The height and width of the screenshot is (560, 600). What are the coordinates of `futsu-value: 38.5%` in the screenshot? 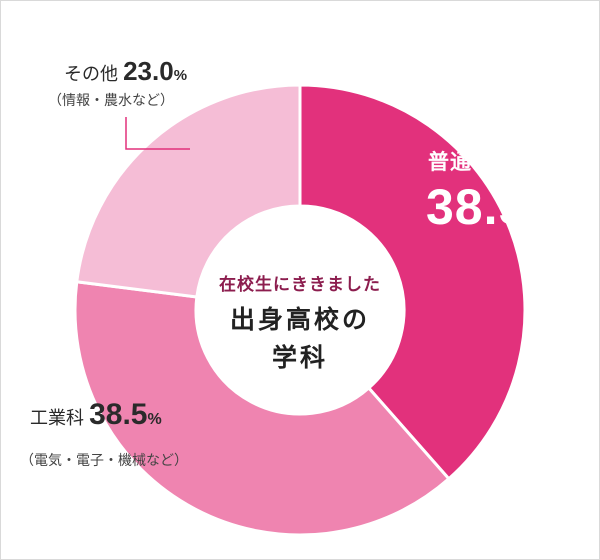 It's located at (486, 207).